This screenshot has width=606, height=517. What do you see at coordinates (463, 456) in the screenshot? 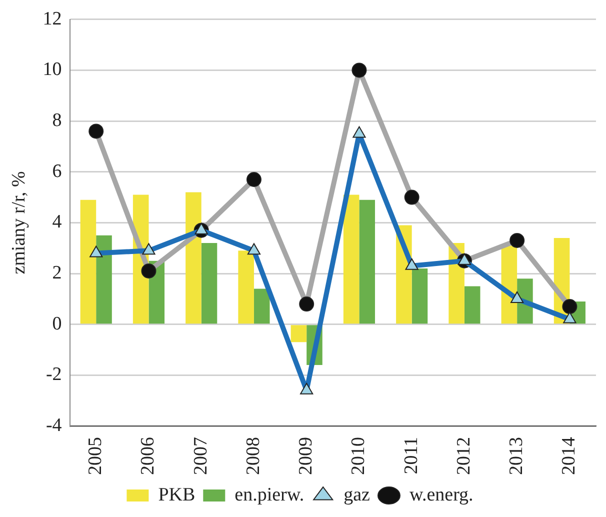
I see `x-tick-label: 2012` at bounding box center [463, 456].